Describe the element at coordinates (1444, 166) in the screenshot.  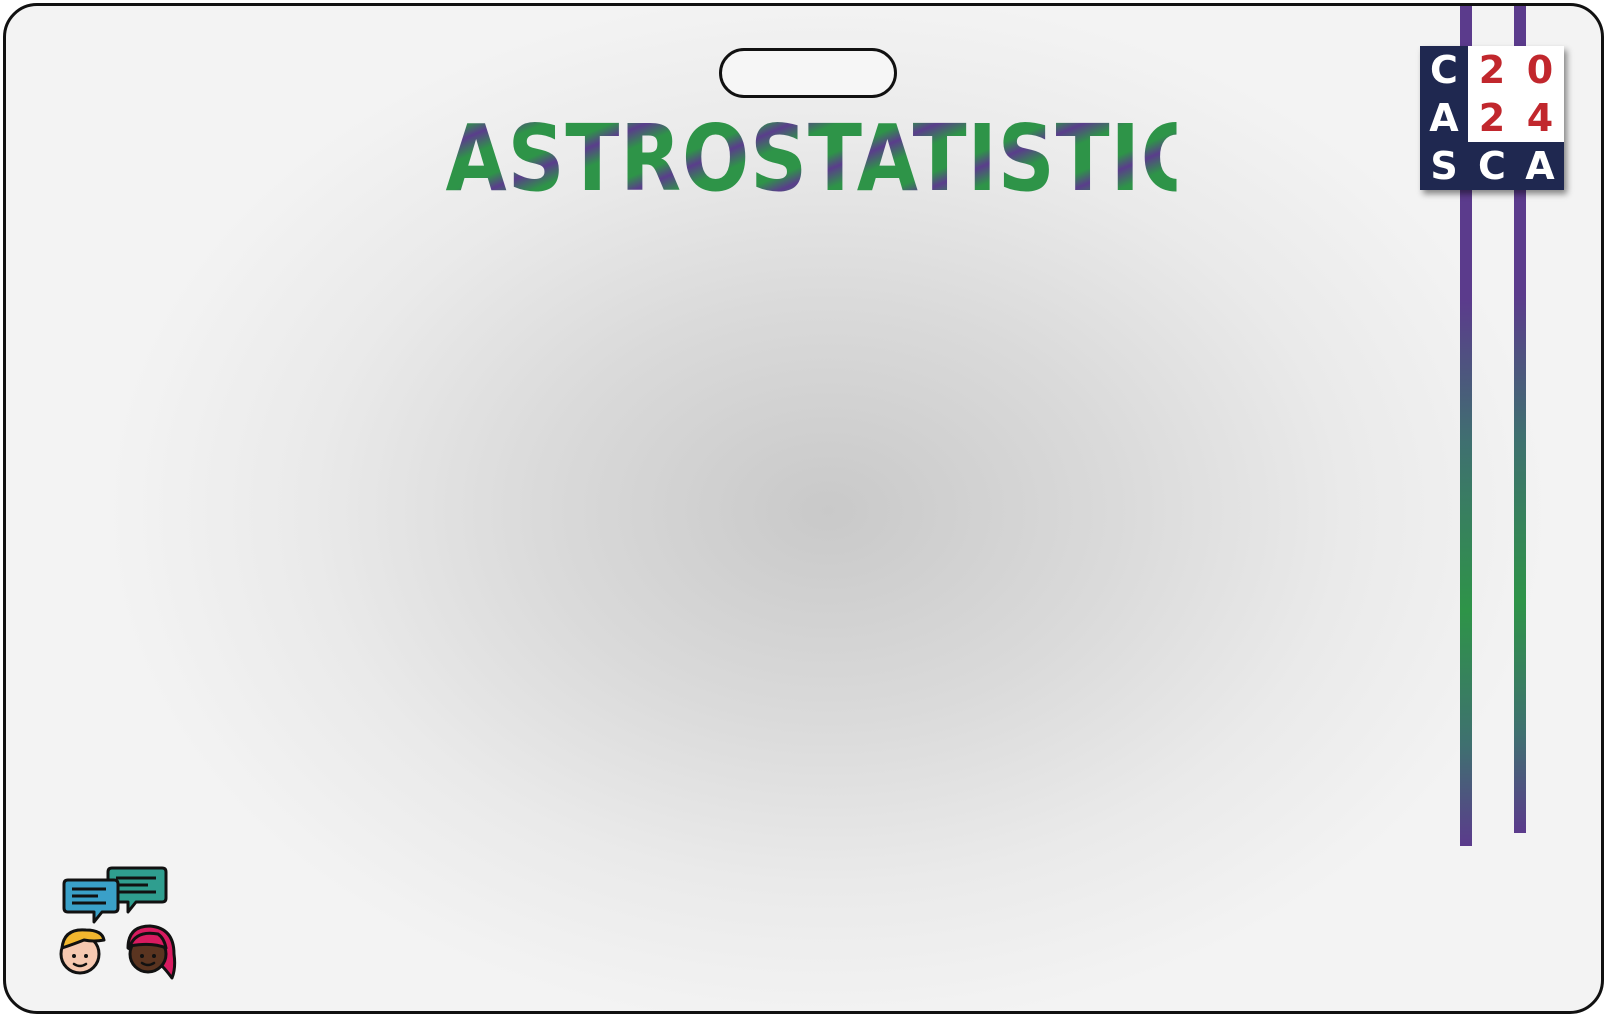
I see `logo-cell: S` at that location.